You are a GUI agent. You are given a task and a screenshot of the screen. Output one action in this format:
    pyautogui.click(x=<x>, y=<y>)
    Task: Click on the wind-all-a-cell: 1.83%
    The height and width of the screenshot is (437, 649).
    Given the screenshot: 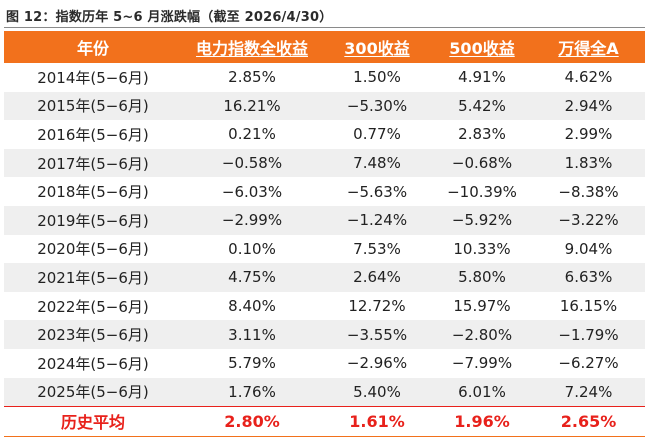 What is the action you would take?
    pyautogui.click(x=588, y=163)
    